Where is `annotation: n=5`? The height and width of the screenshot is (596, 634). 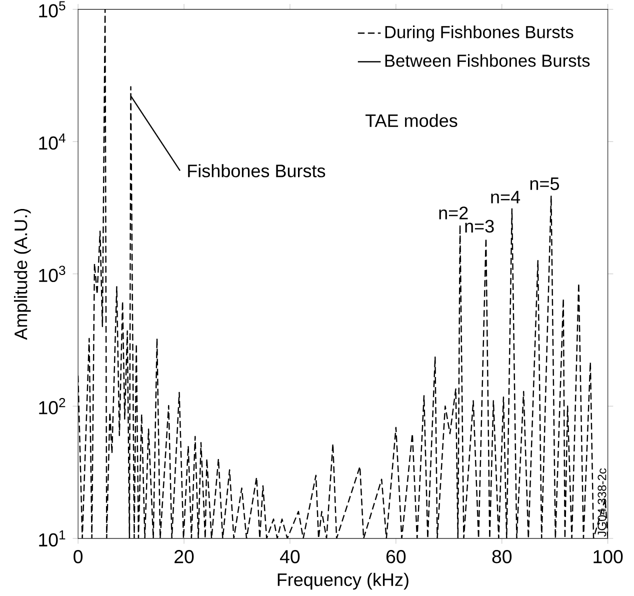
annotation: n=5 is located at coordinates (545, 184).